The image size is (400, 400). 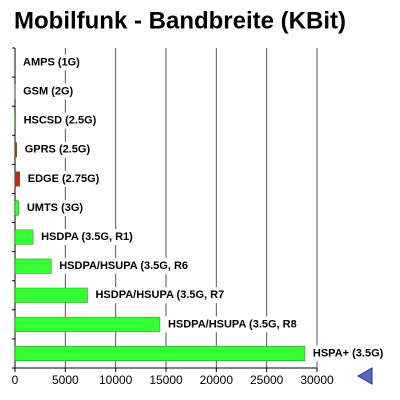 What do you see at coordinates (166, 380) in the screenshot?
I see `x-tick-label: 15000` at bounding box center [166, 380].